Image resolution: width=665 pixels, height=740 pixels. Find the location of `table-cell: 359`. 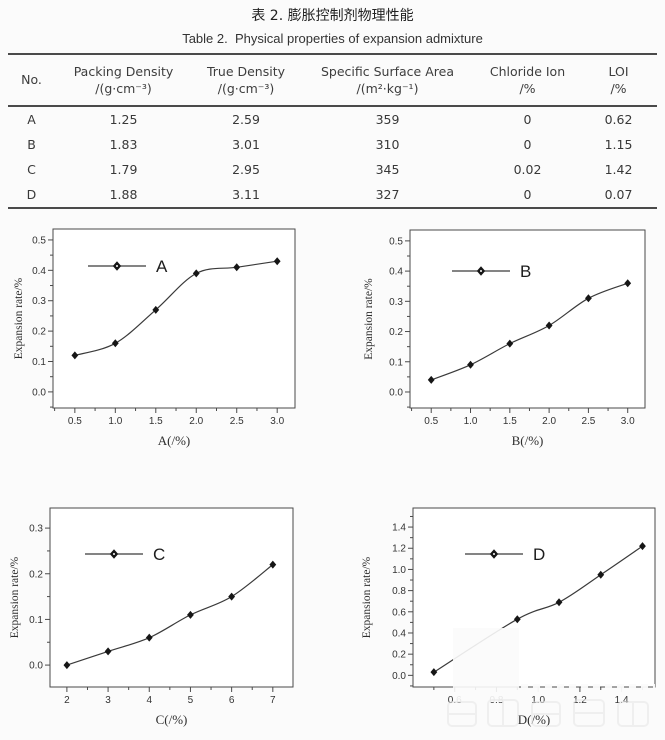

table-cell: 359 is located at coordinates (387, 119).